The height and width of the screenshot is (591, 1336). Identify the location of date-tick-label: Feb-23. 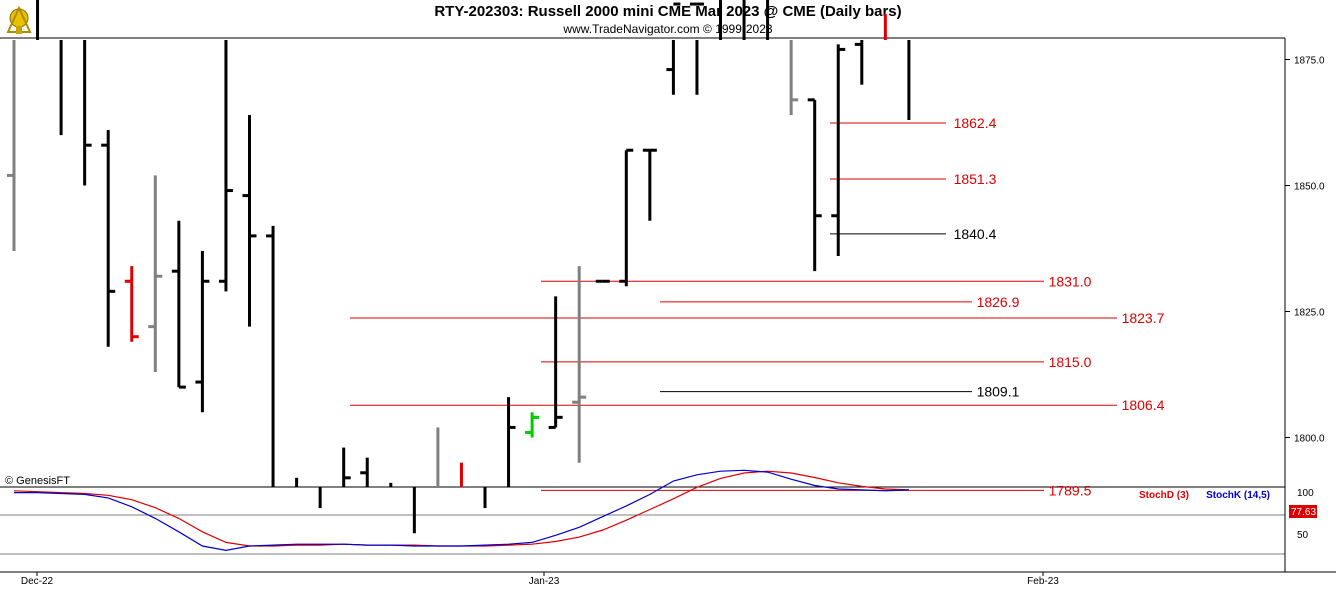
(1043, 581).